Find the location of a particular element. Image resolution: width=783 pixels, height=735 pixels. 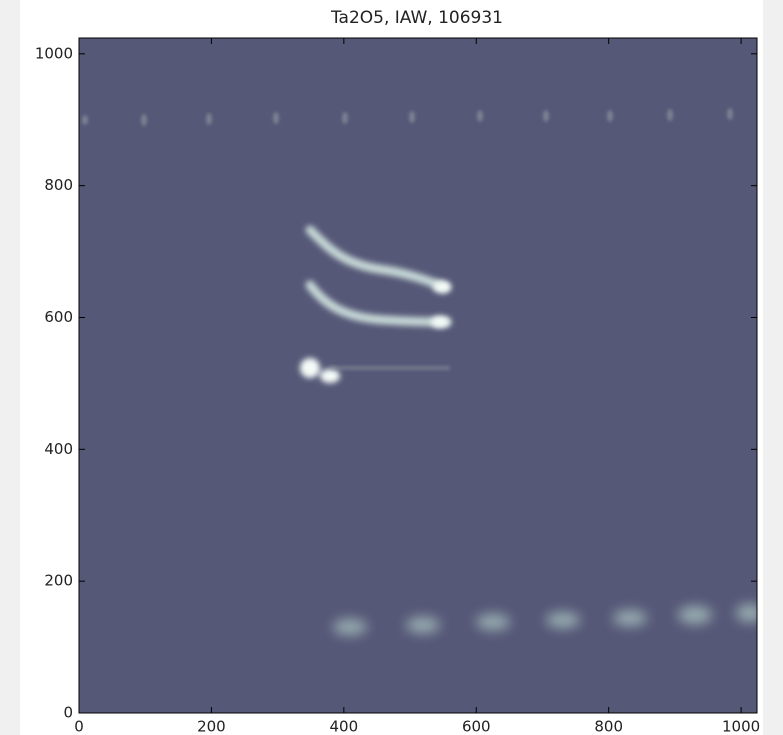

y-tick-label: 600 is located at coordinates (58, 317).